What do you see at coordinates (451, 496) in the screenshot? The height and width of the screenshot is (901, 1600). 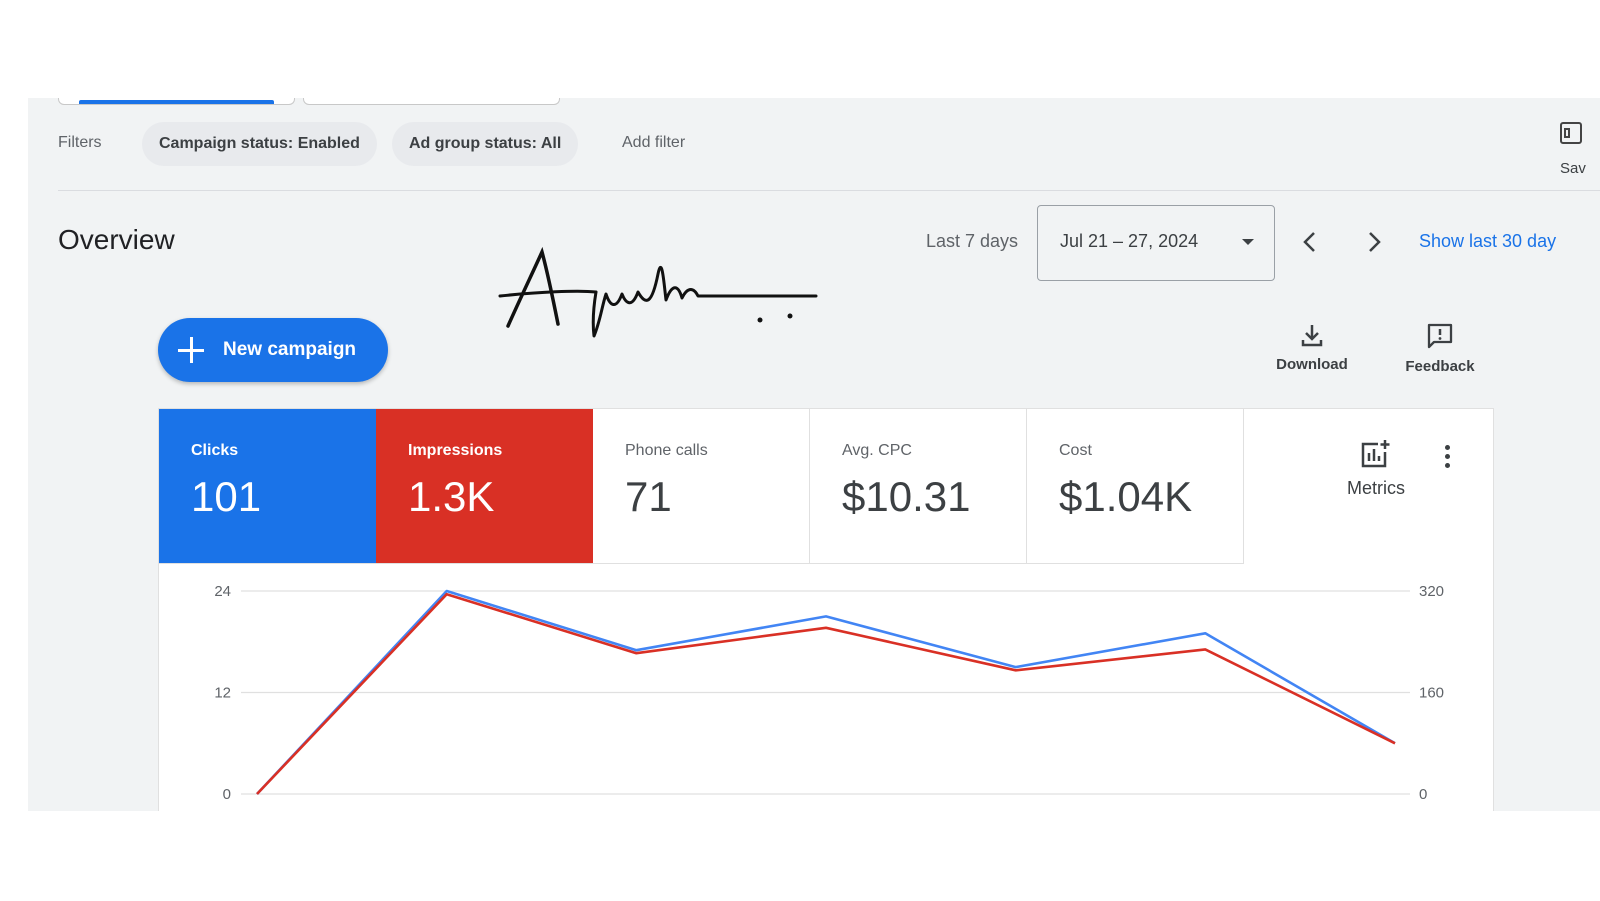 I see `scorecard-value: 1.3K` at bounding box center [451, 496].